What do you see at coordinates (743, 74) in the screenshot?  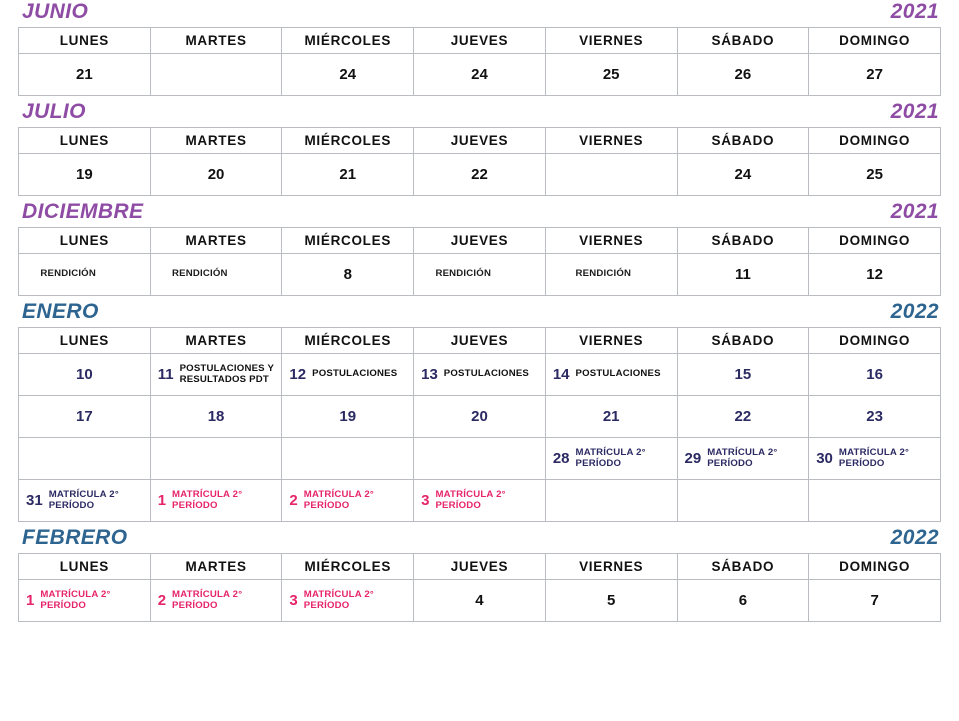 I see `day-cell: 26` at bounding box center [743, 74].